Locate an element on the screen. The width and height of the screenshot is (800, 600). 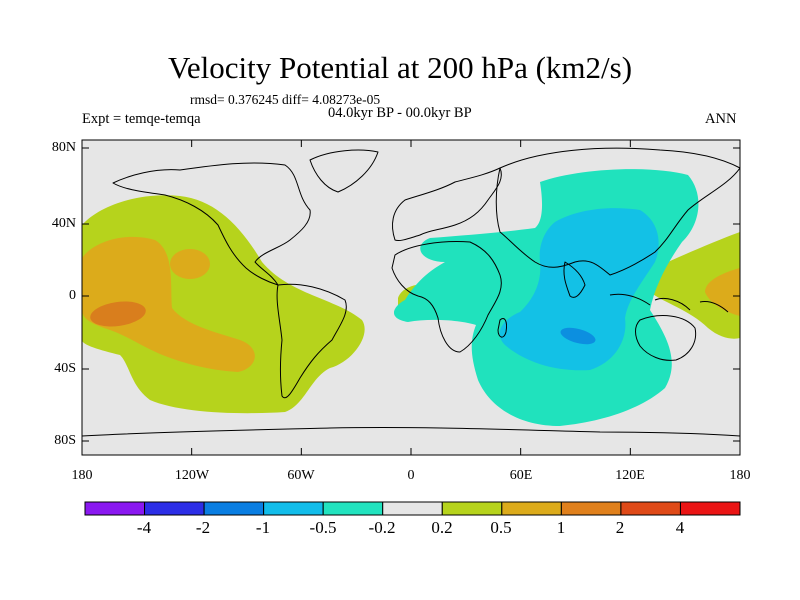
stats-text: rmsd= 0.376245 diff= 4.08273e-05 is located at coordinates (285, 99).